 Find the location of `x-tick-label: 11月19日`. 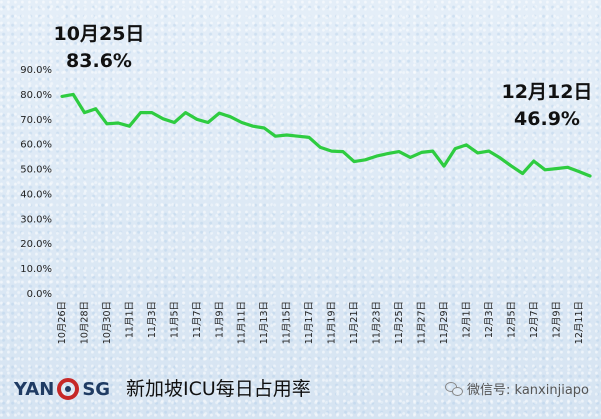

x-tick-label: 11月19日 is located at coordinates (332, 322).